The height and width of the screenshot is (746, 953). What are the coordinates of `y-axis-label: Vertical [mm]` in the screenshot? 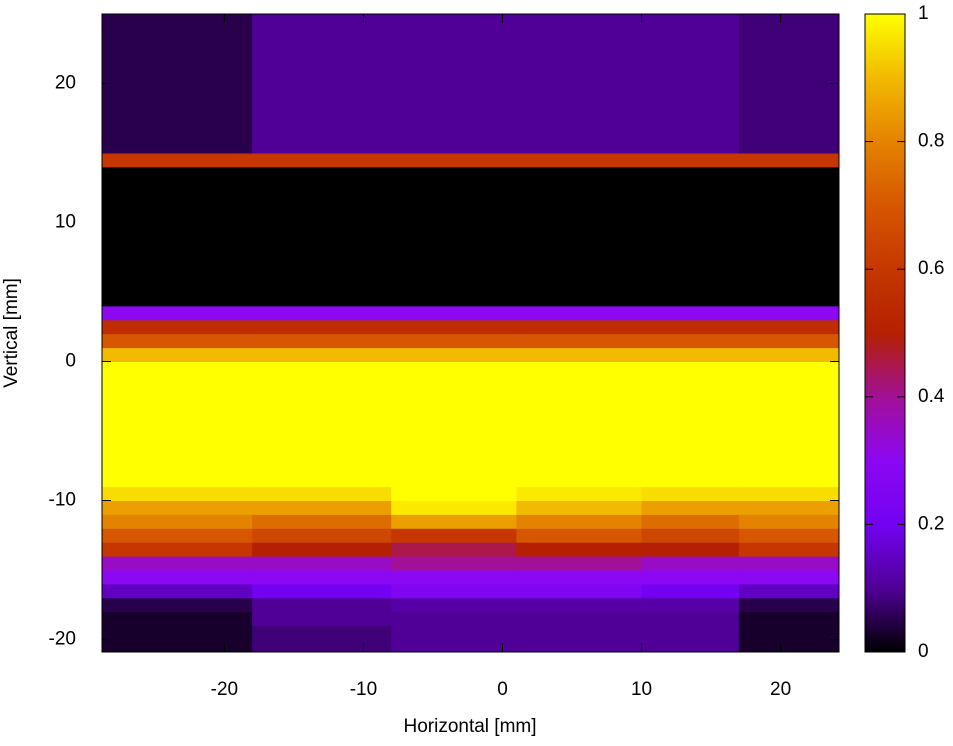 It's located at (11, 333).